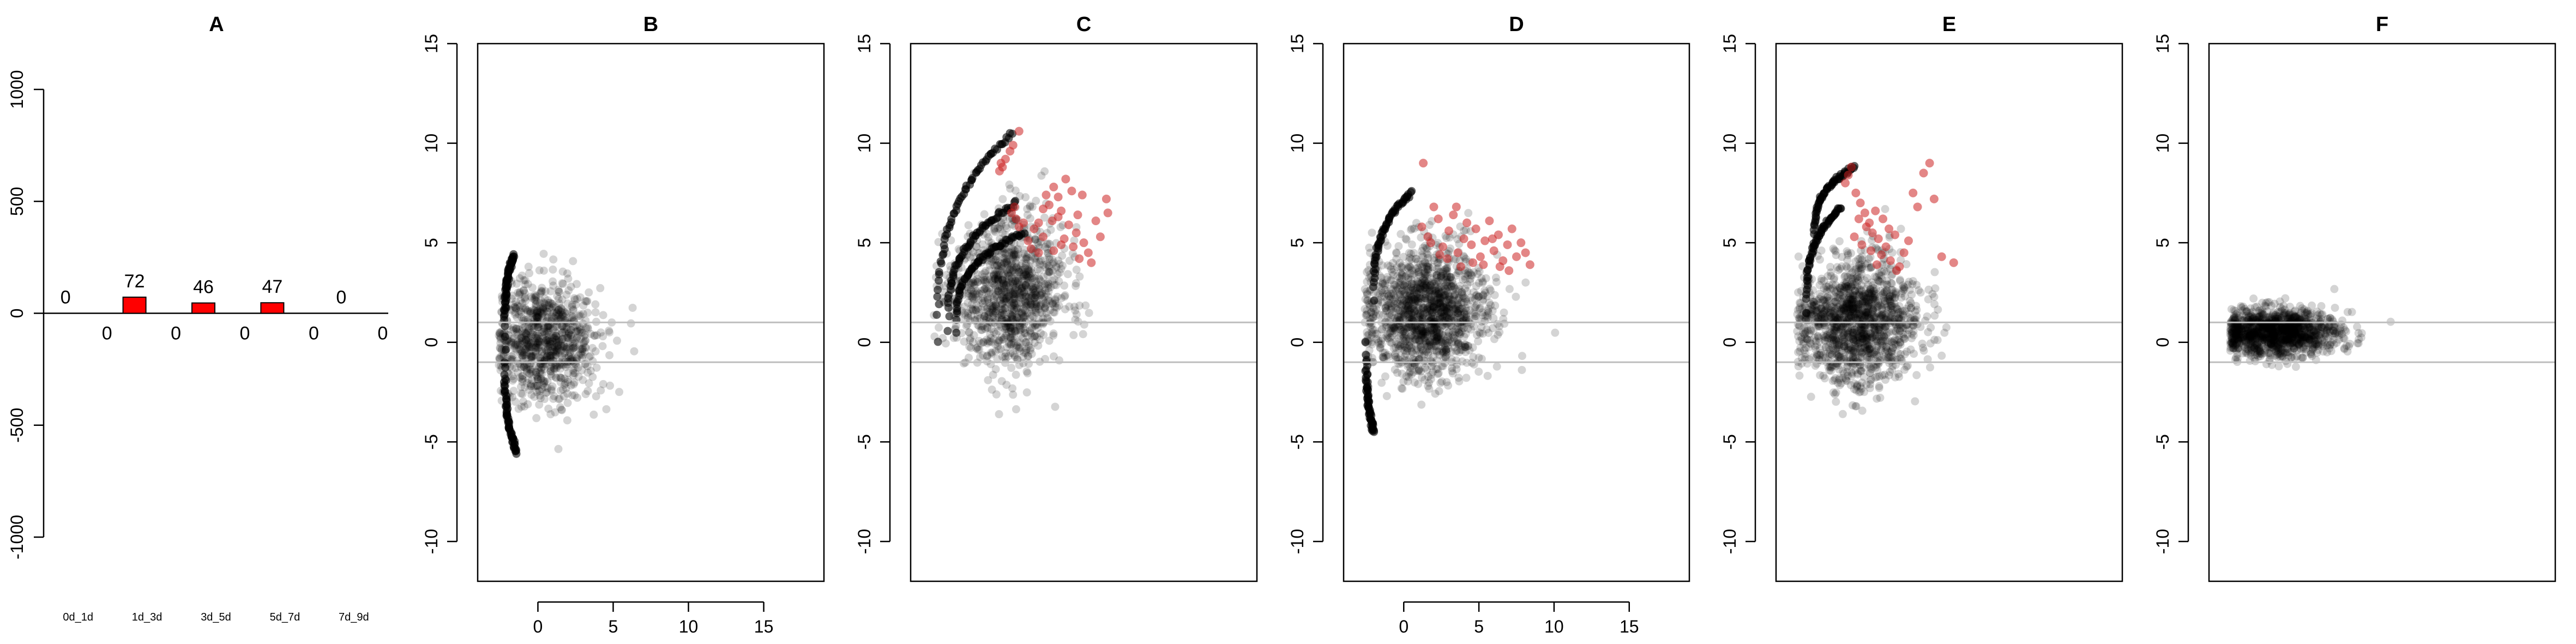 This screenshot has width=2576, height=644. What do you see at coordinates (1297, 143) in the screenshot?
I see `panel-d-y-tick-label: 10` at bounding box center [1297, 143].